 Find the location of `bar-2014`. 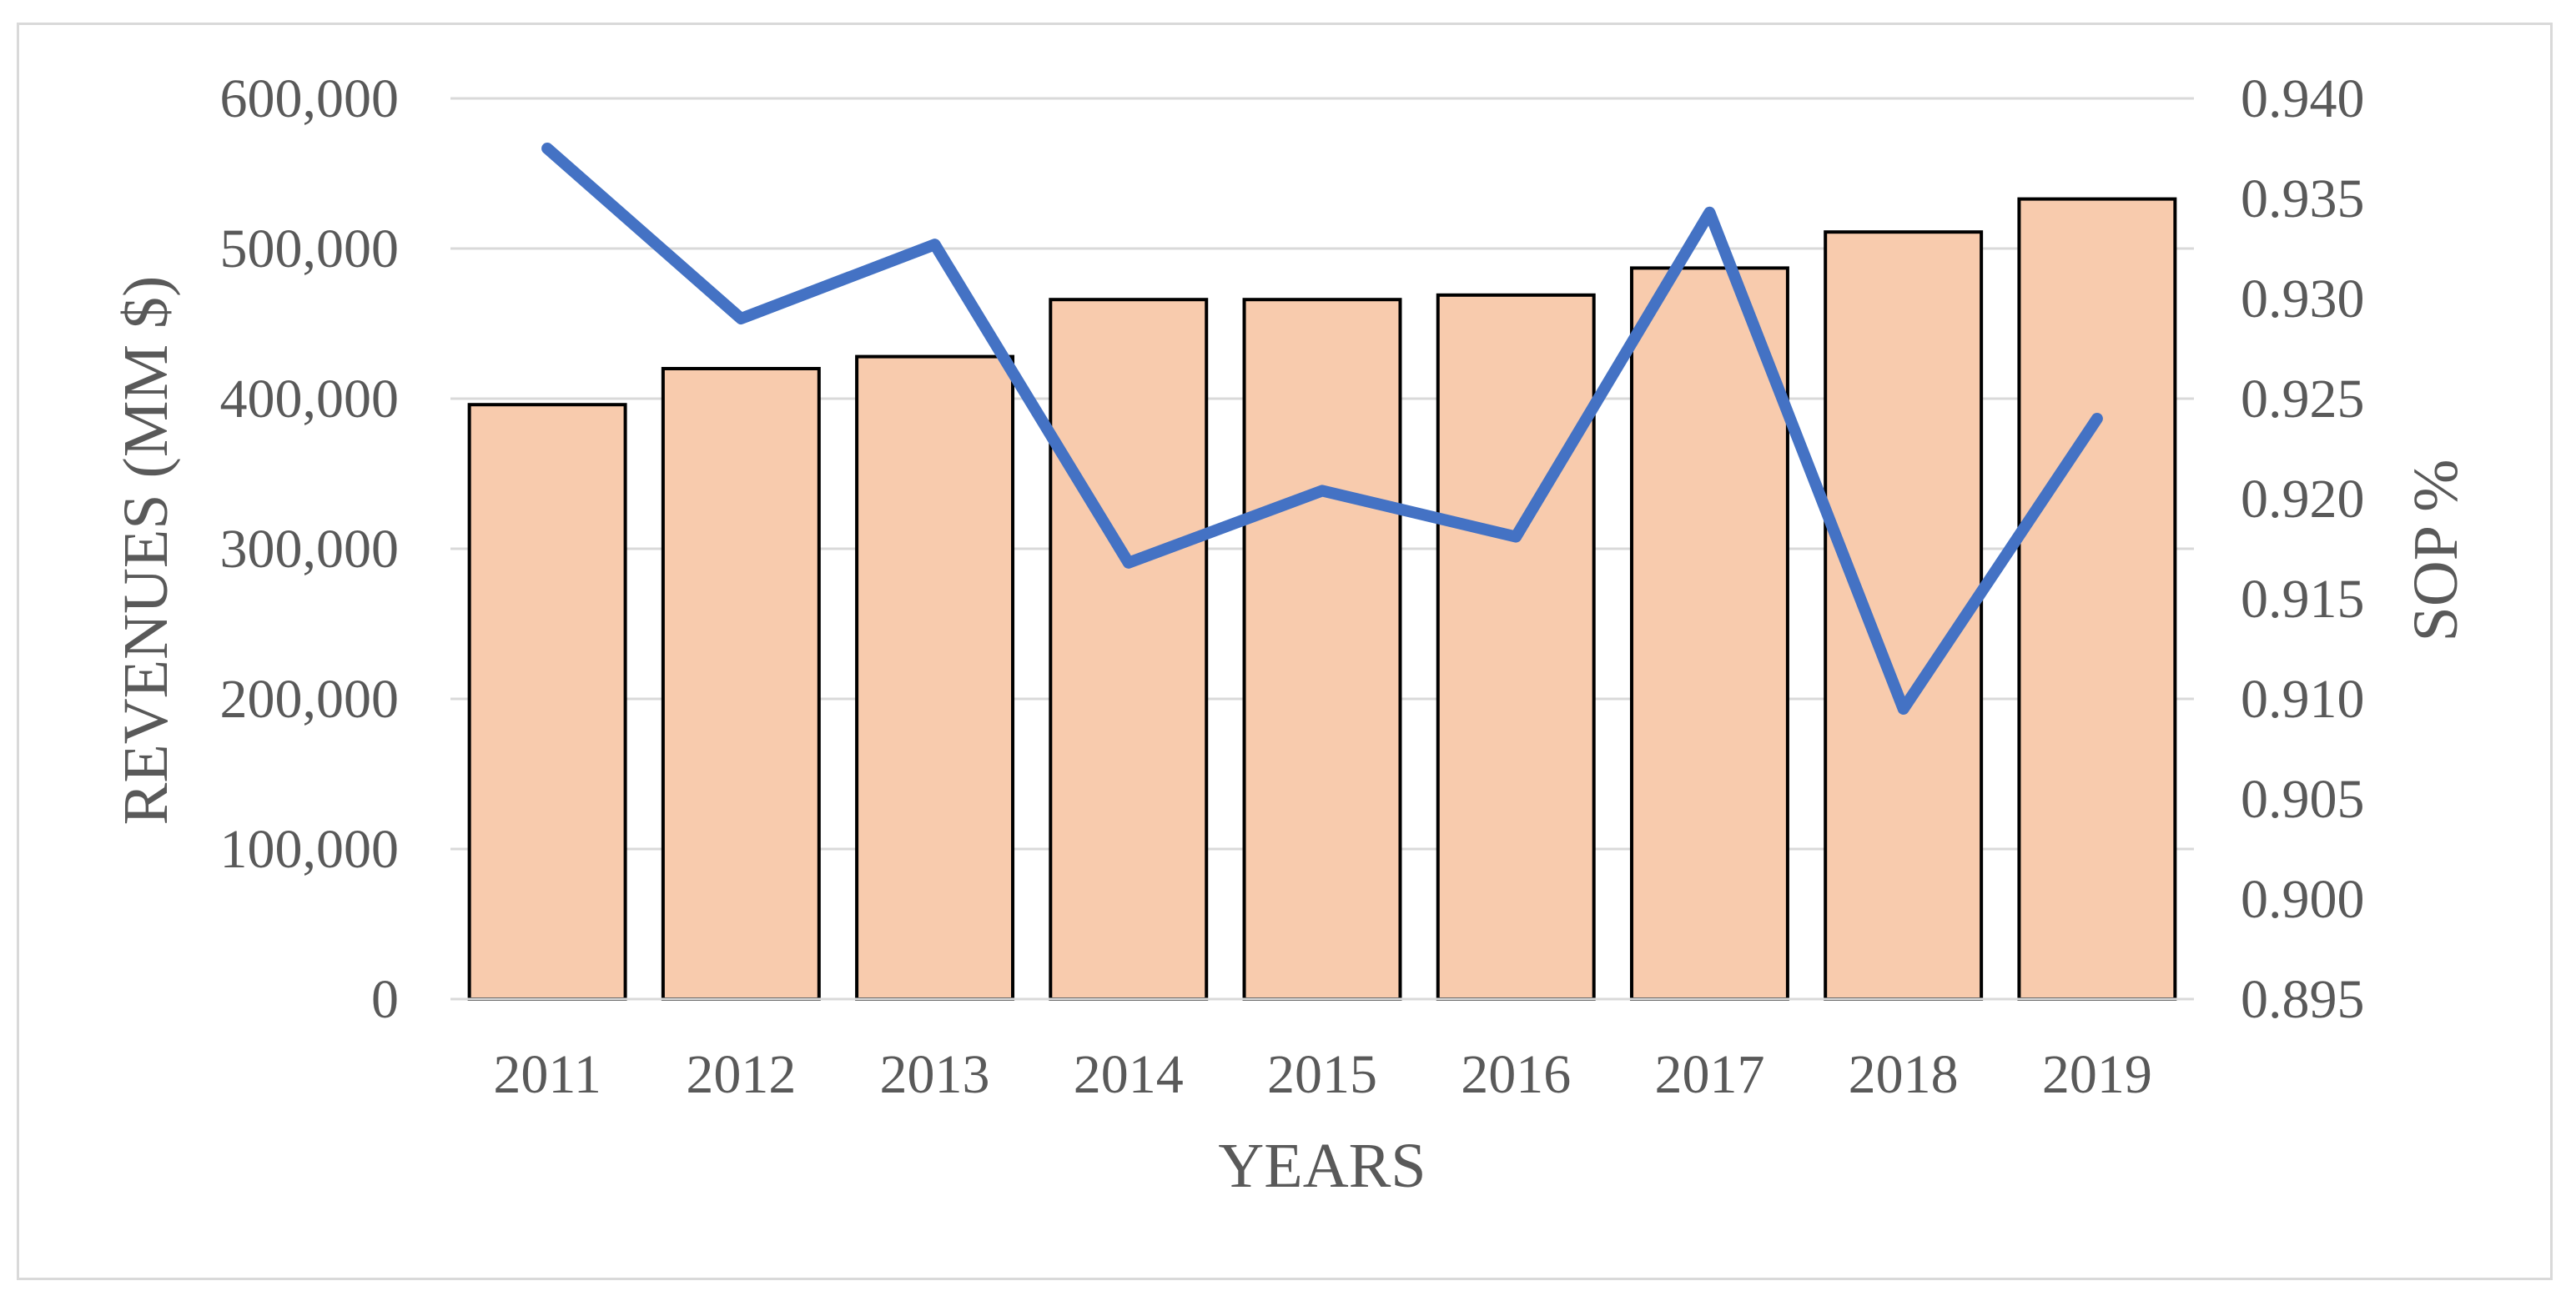

bar-2014 is located at coordinates (1129, 650).